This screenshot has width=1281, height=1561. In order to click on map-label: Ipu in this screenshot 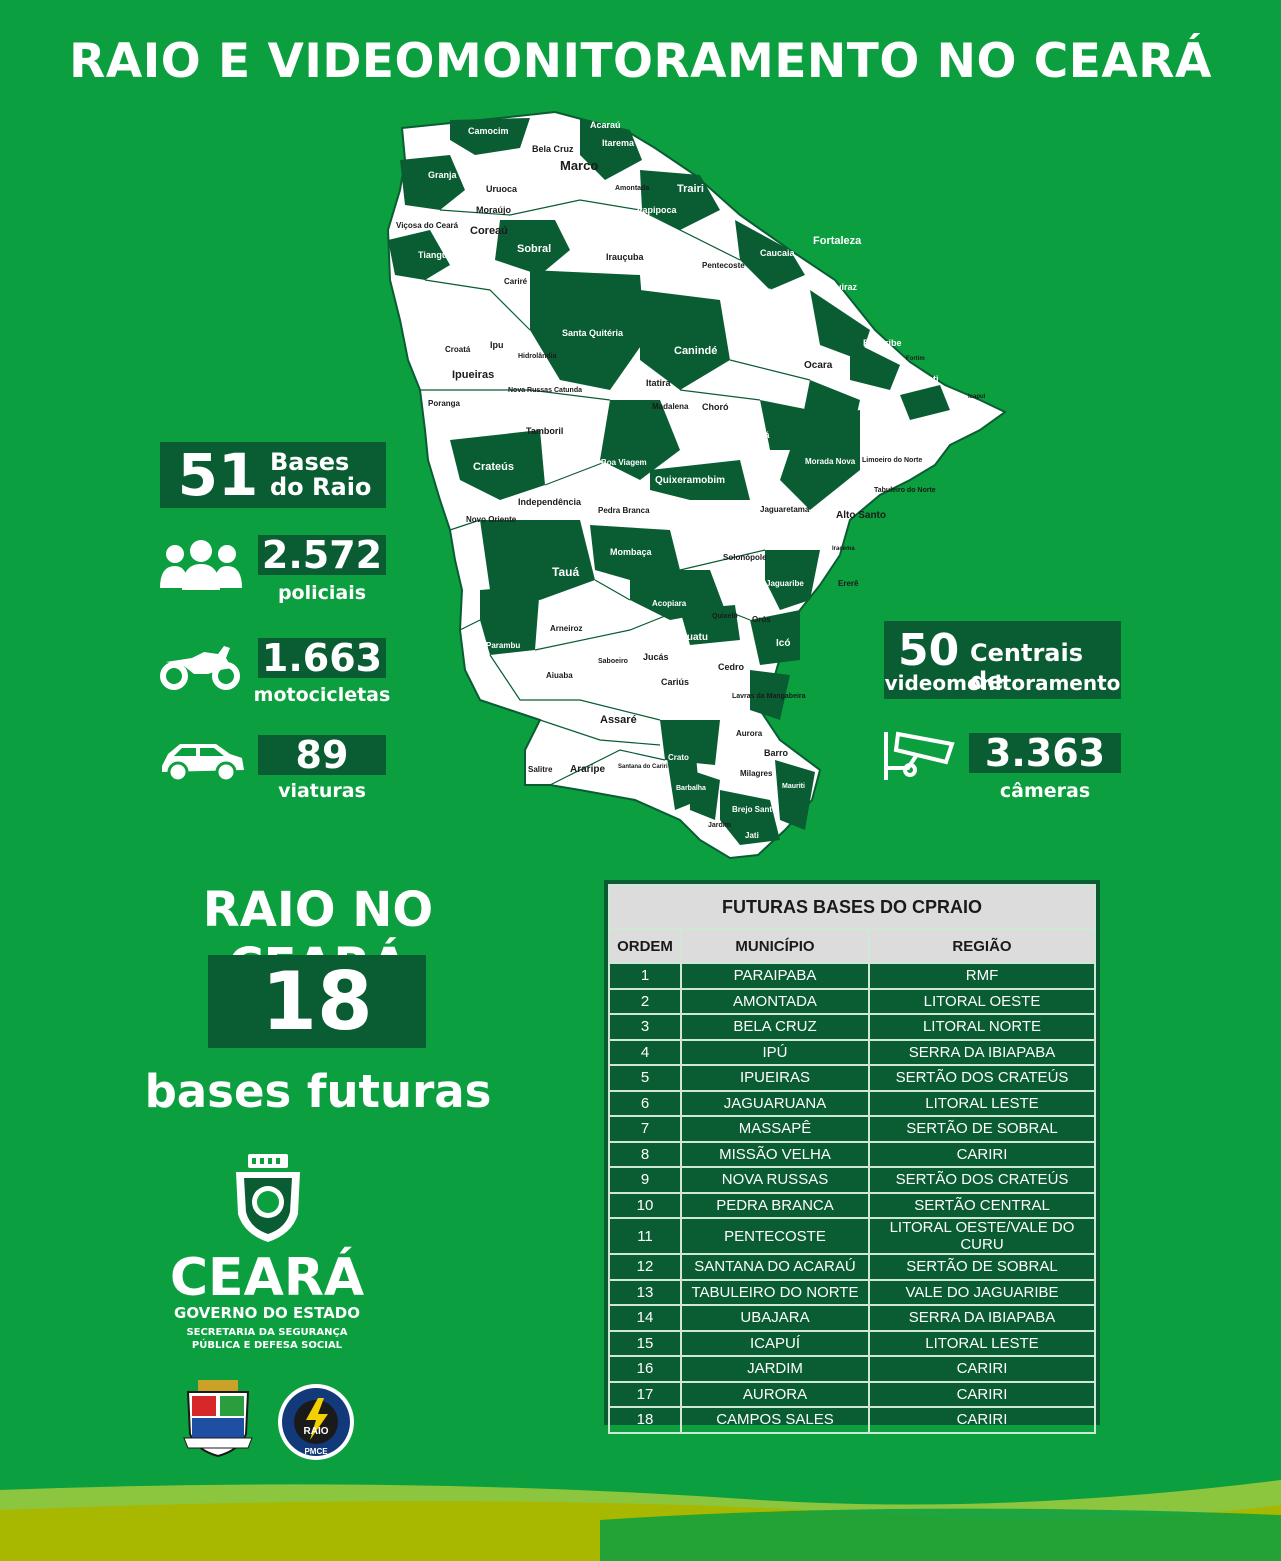, I will do `click(497, 345)`.